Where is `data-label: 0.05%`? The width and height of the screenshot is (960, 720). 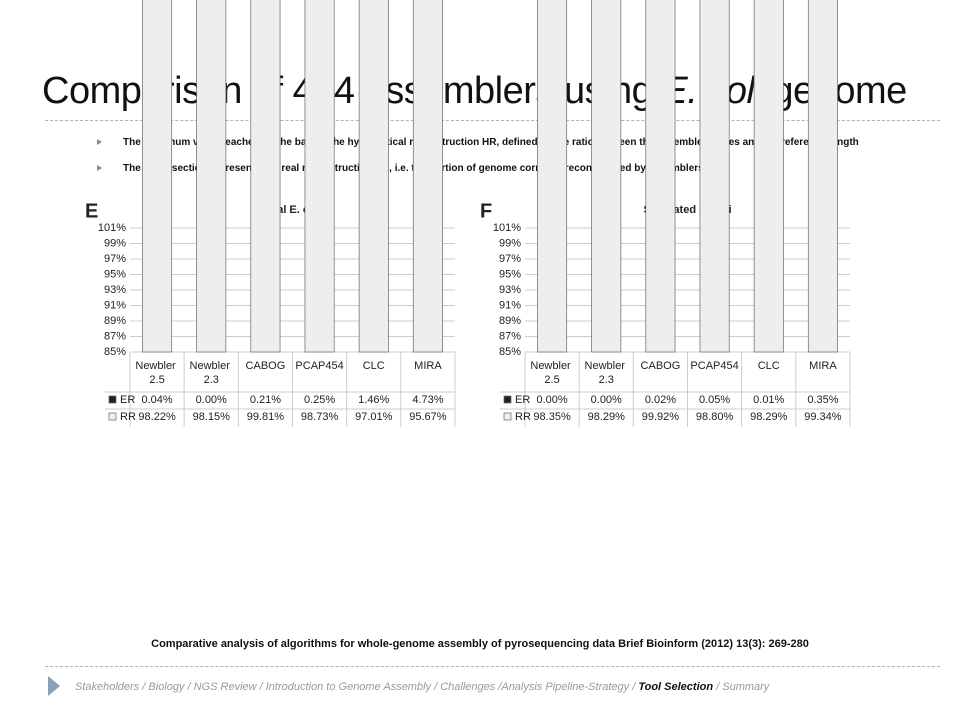 data-label: 0.05% is located at coordinates (714, 400).